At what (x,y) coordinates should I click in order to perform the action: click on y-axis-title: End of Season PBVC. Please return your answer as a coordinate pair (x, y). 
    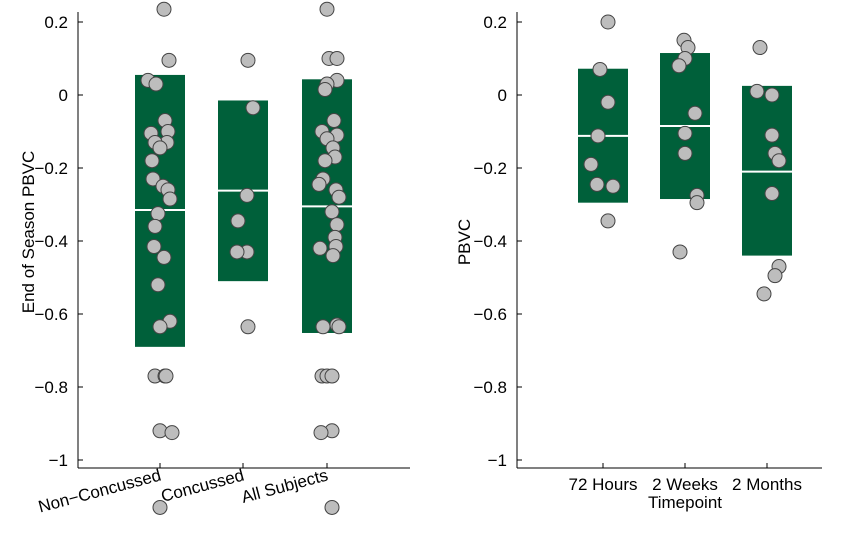
    Looking at the image, I should click on (28, 232).